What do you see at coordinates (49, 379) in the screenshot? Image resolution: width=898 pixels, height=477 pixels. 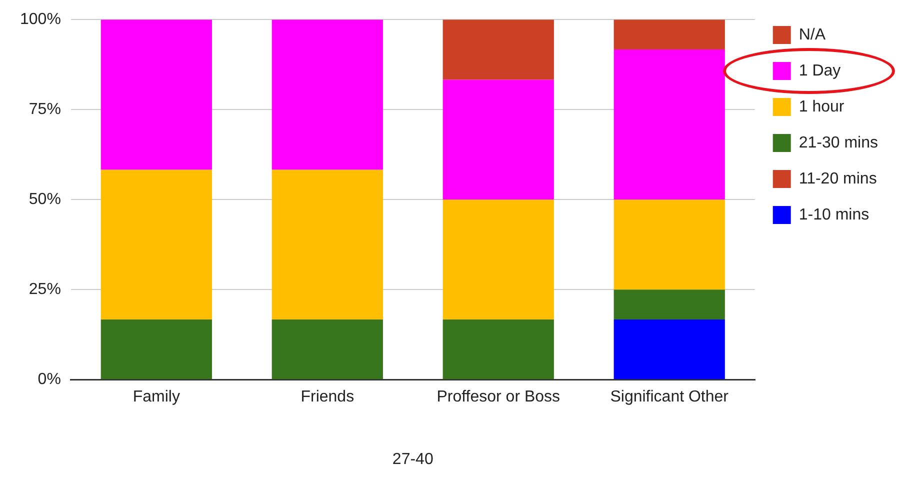 I see `y-tick-label: 0%` at bounding box center [49, 379].